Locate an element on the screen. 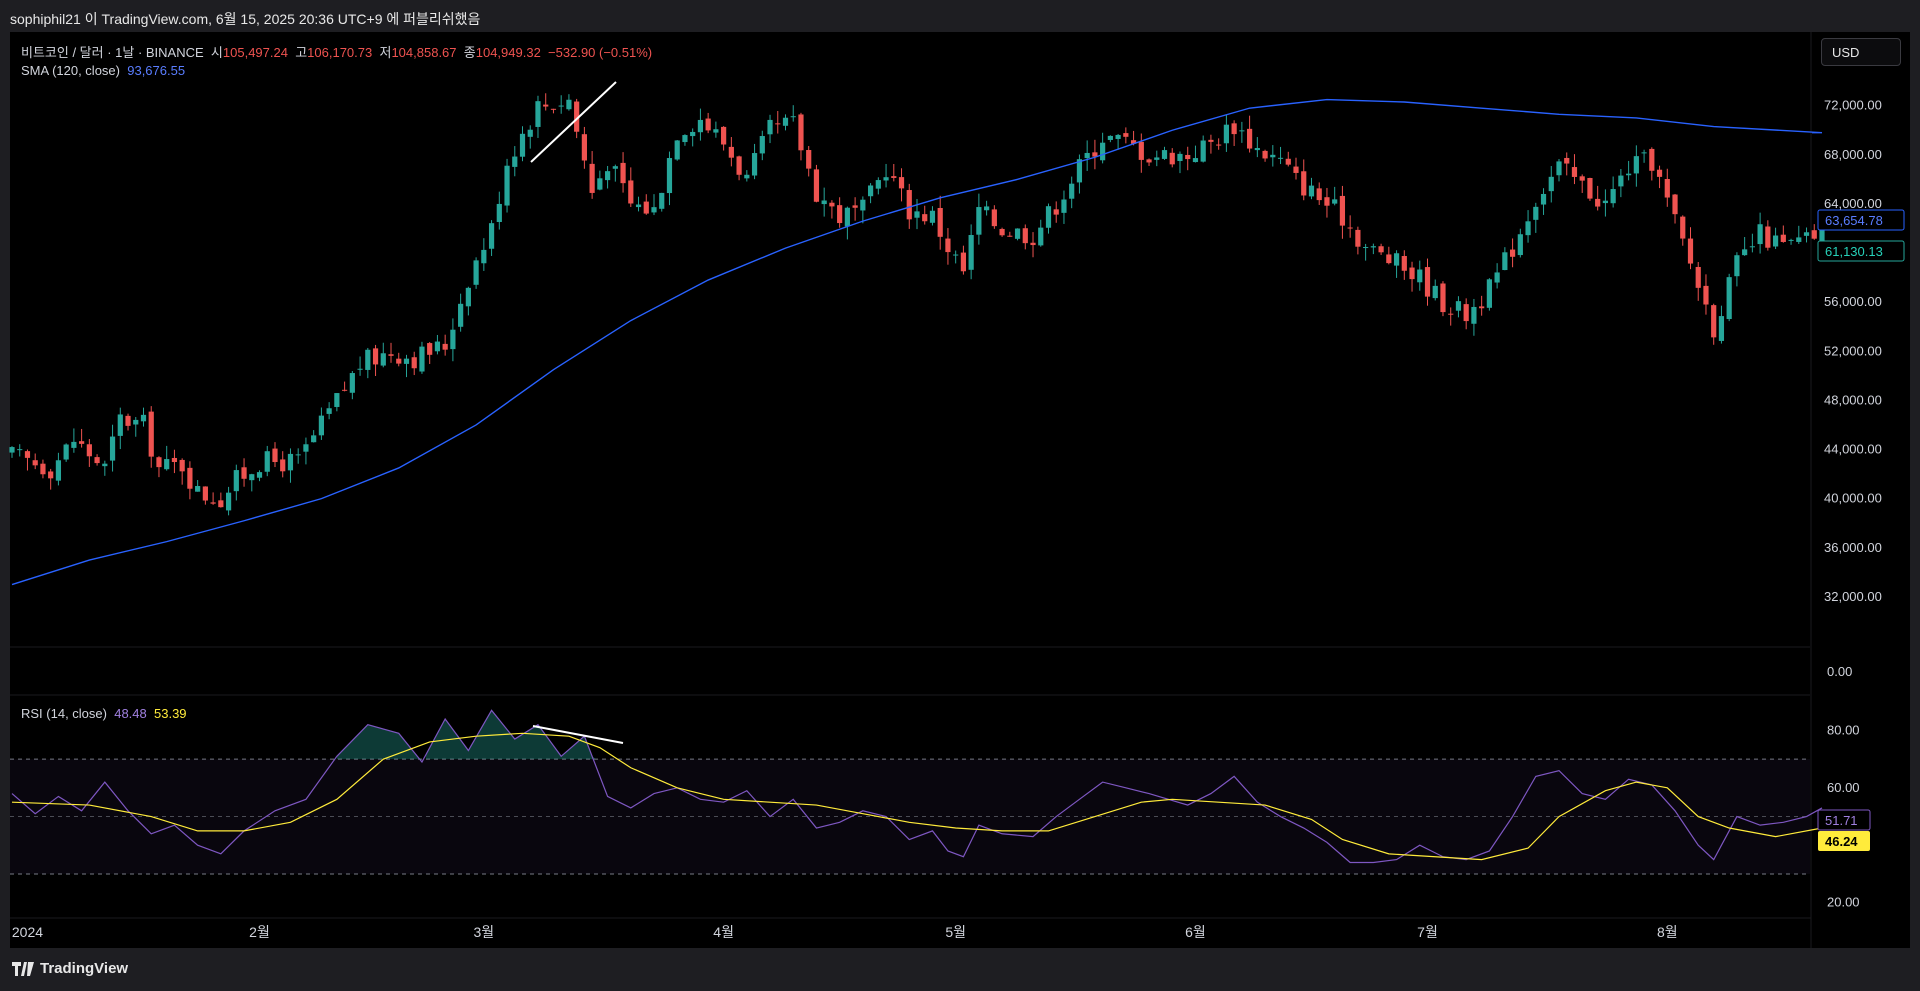 The height and width of the screenshot is (991, 1920). rsi-line is located at coordinates (917, 786).